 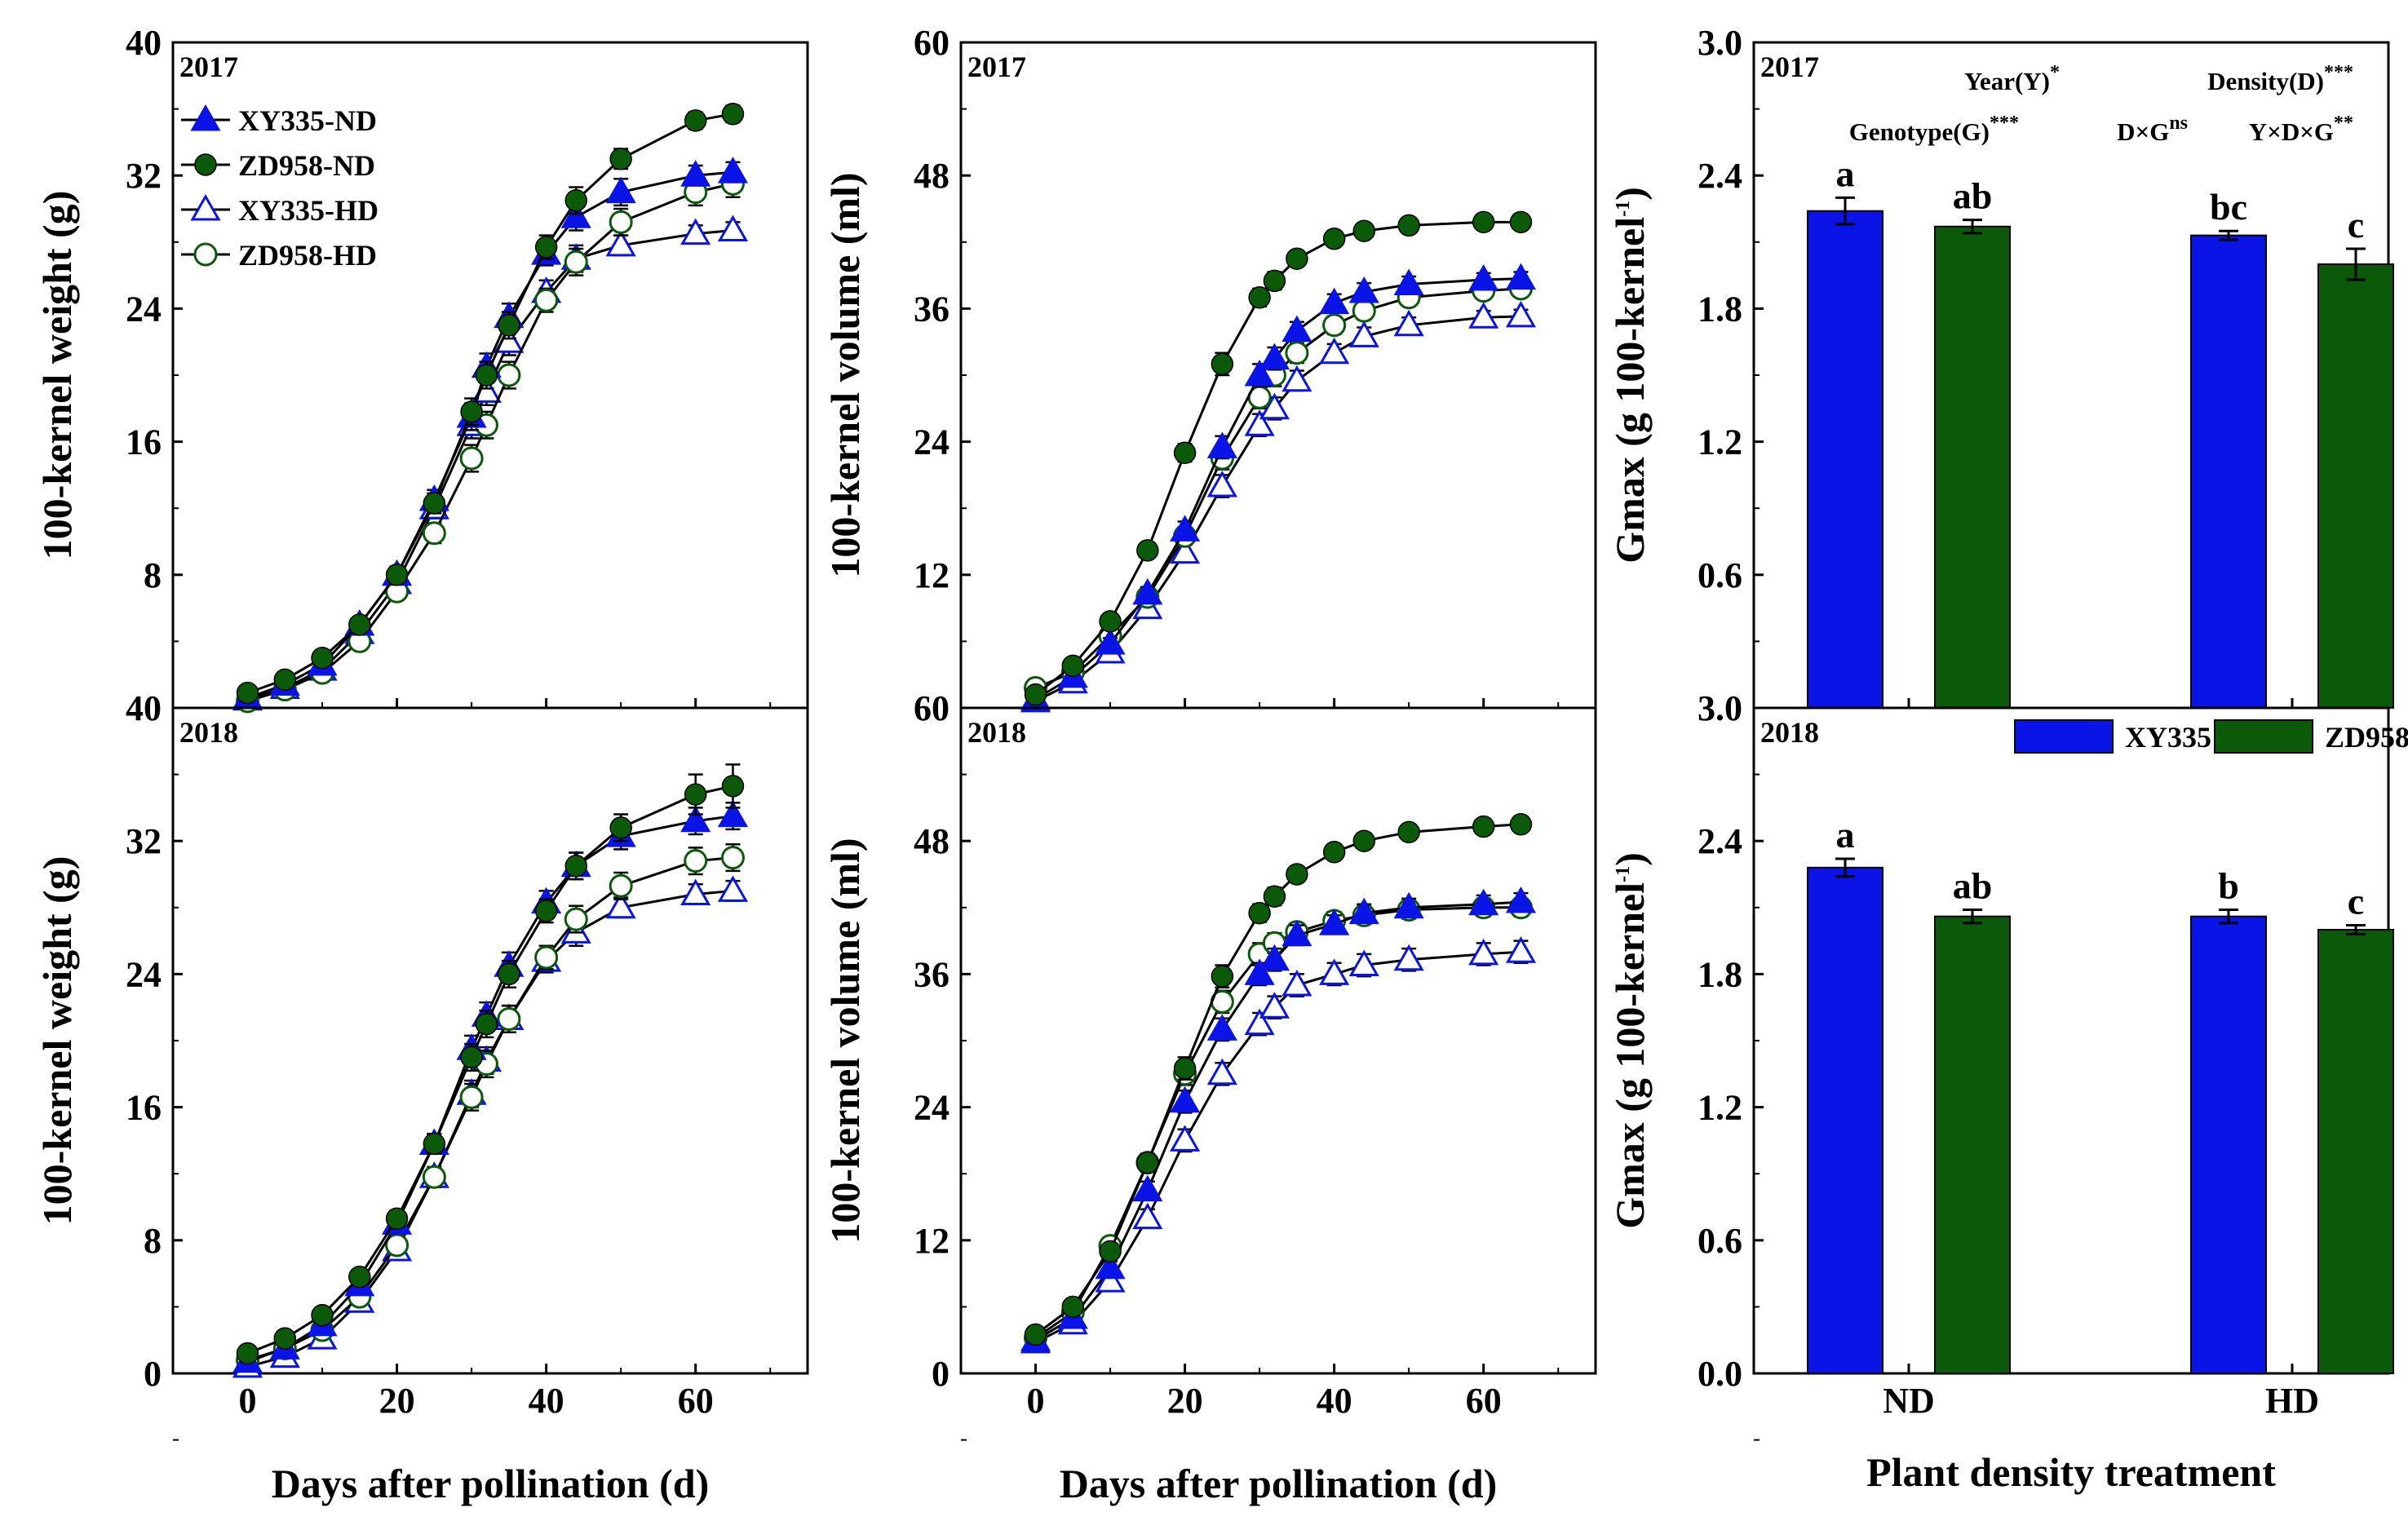 I want to click on y-tick-label: 0.0, so click(x=1720, y=1374).